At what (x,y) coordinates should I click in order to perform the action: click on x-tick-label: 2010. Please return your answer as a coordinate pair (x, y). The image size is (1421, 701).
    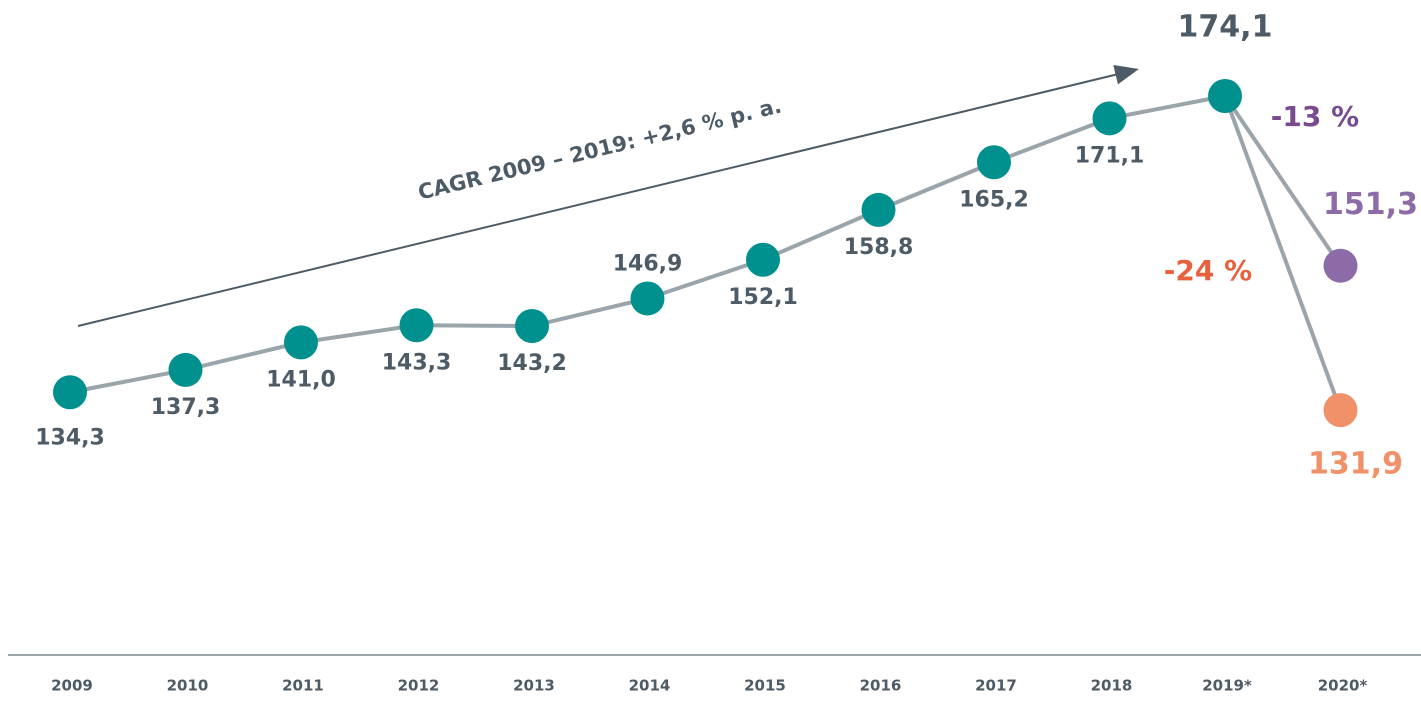
    Looking at the image, I should click on (188, 686).